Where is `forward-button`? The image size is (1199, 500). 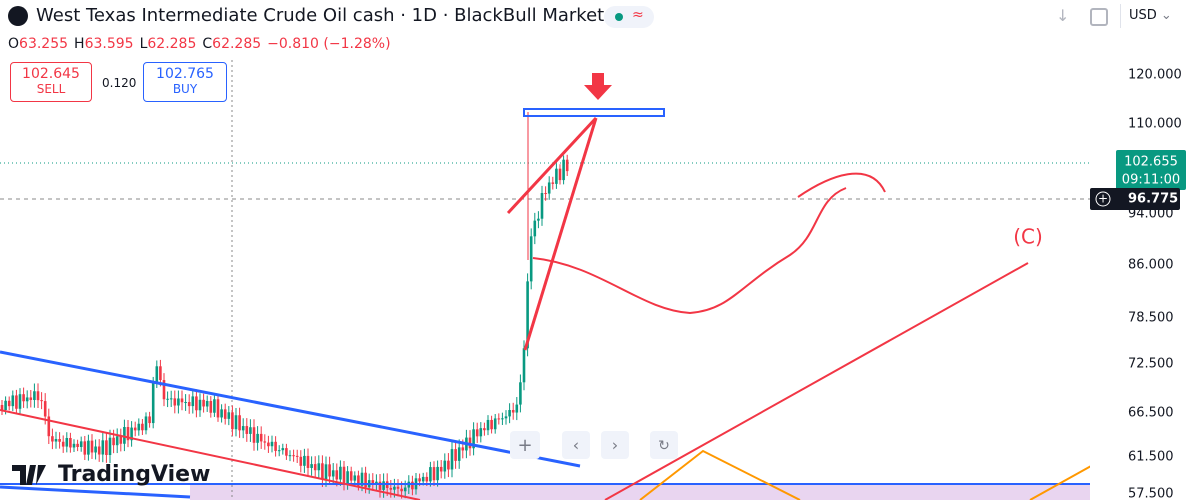 forward-button is located at coordinates (615, 445).